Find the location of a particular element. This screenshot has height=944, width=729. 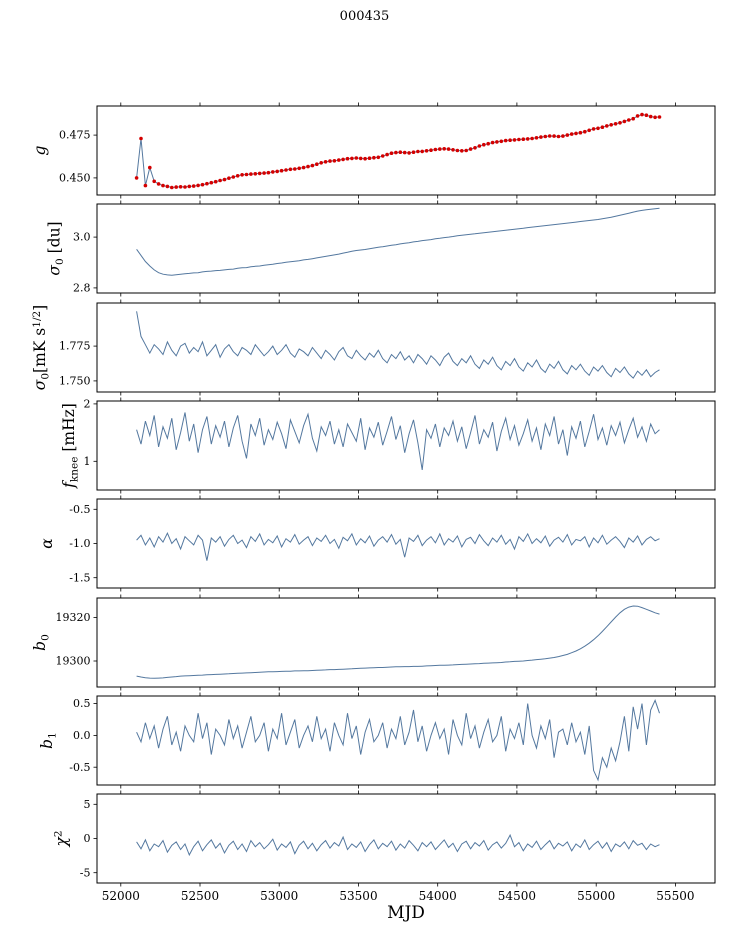

y-axis-label-alpha: α is located at coordinates (47, 543).